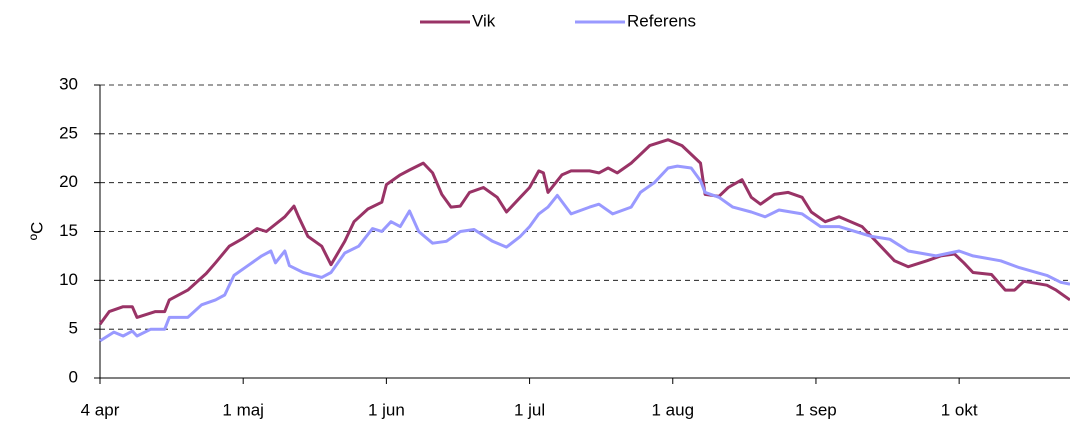 The height and width of the screenshot is (430, 1070). What do you see at coordinates (100, 409) in the screenshot?
I see `x-tick-label: 4 apr` at bounding box center [100, 409].